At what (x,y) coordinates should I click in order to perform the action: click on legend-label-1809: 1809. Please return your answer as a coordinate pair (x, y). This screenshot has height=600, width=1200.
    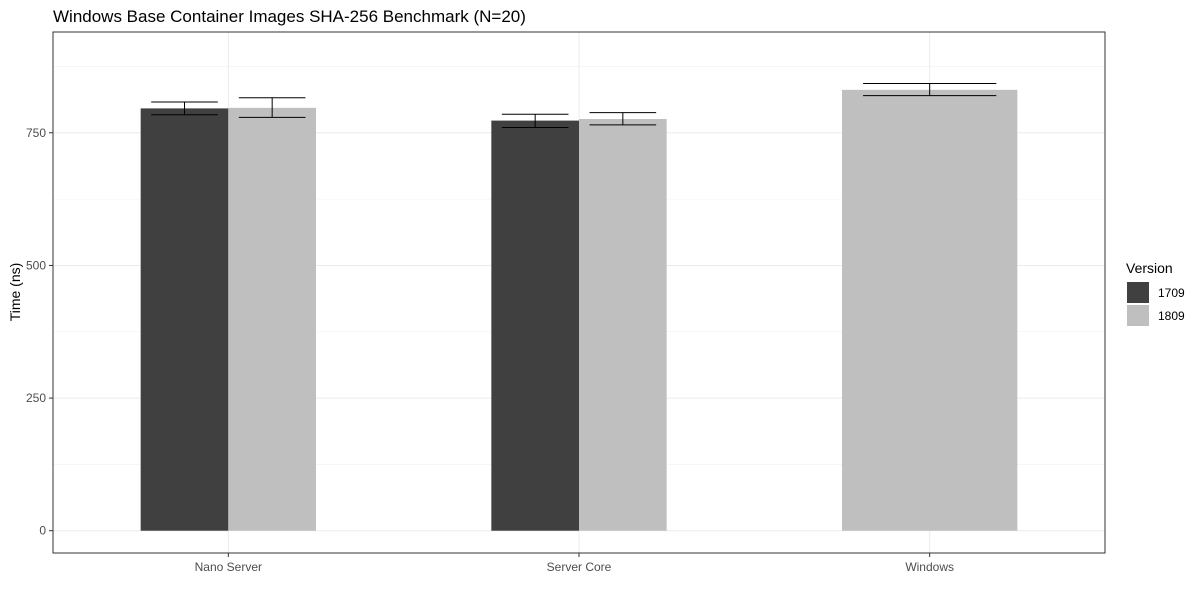
    Looking at the image, I should click on (1171, 316).